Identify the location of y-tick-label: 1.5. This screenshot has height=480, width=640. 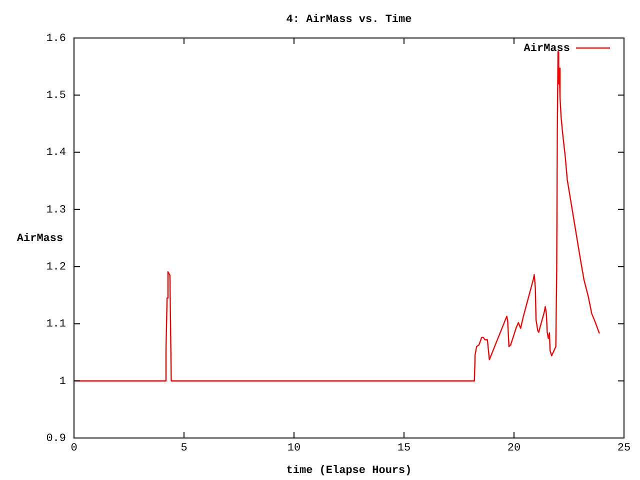
(56, 96).